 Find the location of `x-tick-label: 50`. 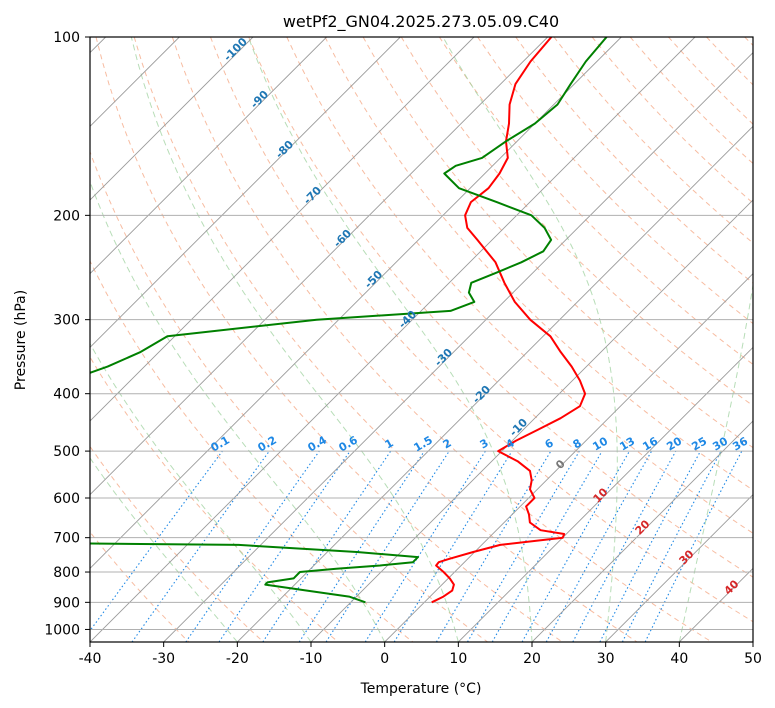

x-tick-label: 50 is located at coordinates (753, 659).